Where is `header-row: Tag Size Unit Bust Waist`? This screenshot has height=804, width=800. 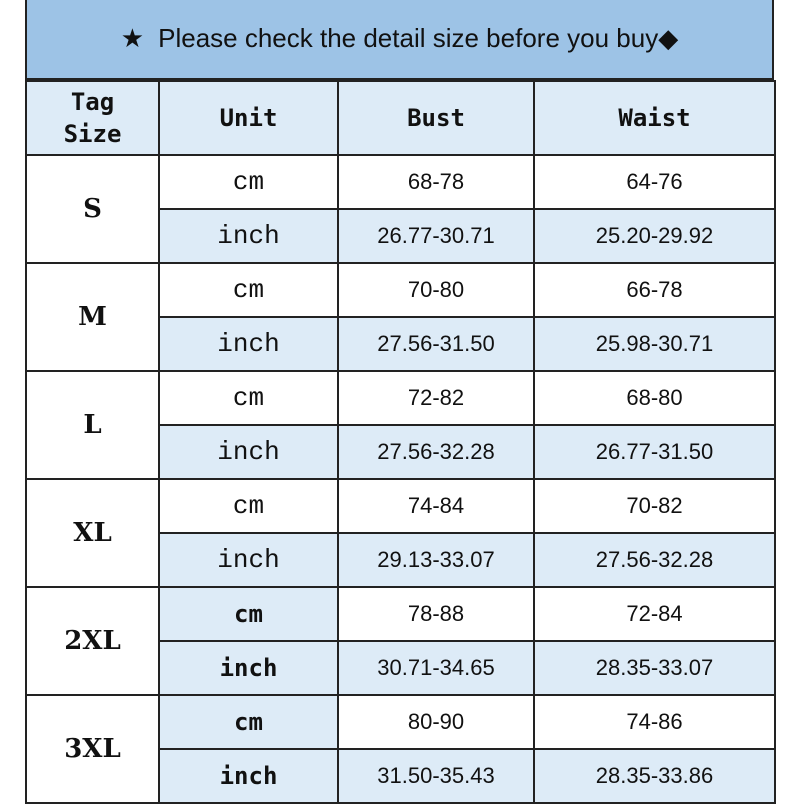 header-row: Tag Size Unit Bust Waist is located at coordinates (400, 118).